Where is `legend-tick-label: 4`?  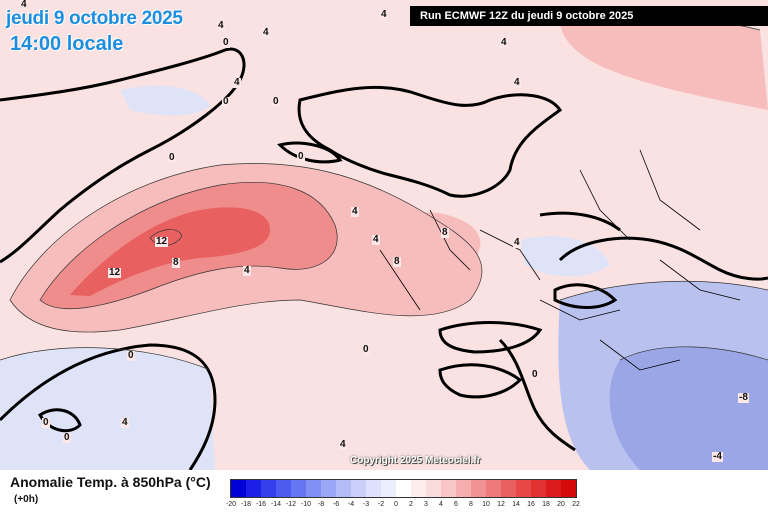
legend-tick-label: 4 is located at coordinates (441, 504).